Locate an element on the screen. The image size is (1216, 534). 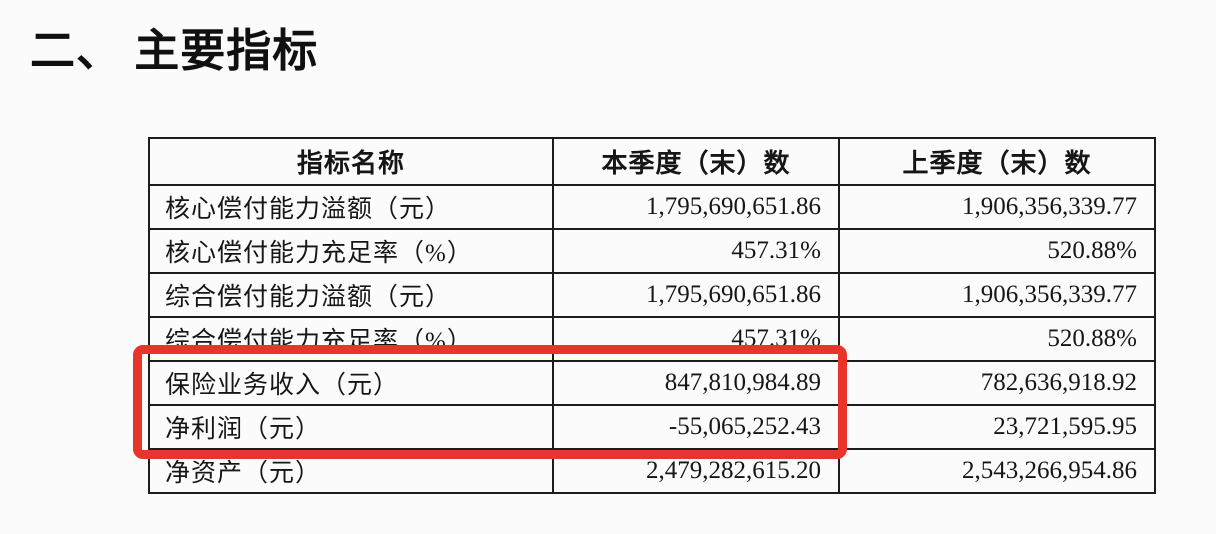
header-current-quarter: 本季度（末）数 is located at coordinates (696, 161).